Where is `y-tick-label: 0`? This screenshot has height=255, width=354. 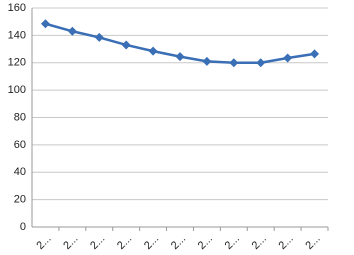 y-tick-label: 0 is located at coordinates (23, 227).